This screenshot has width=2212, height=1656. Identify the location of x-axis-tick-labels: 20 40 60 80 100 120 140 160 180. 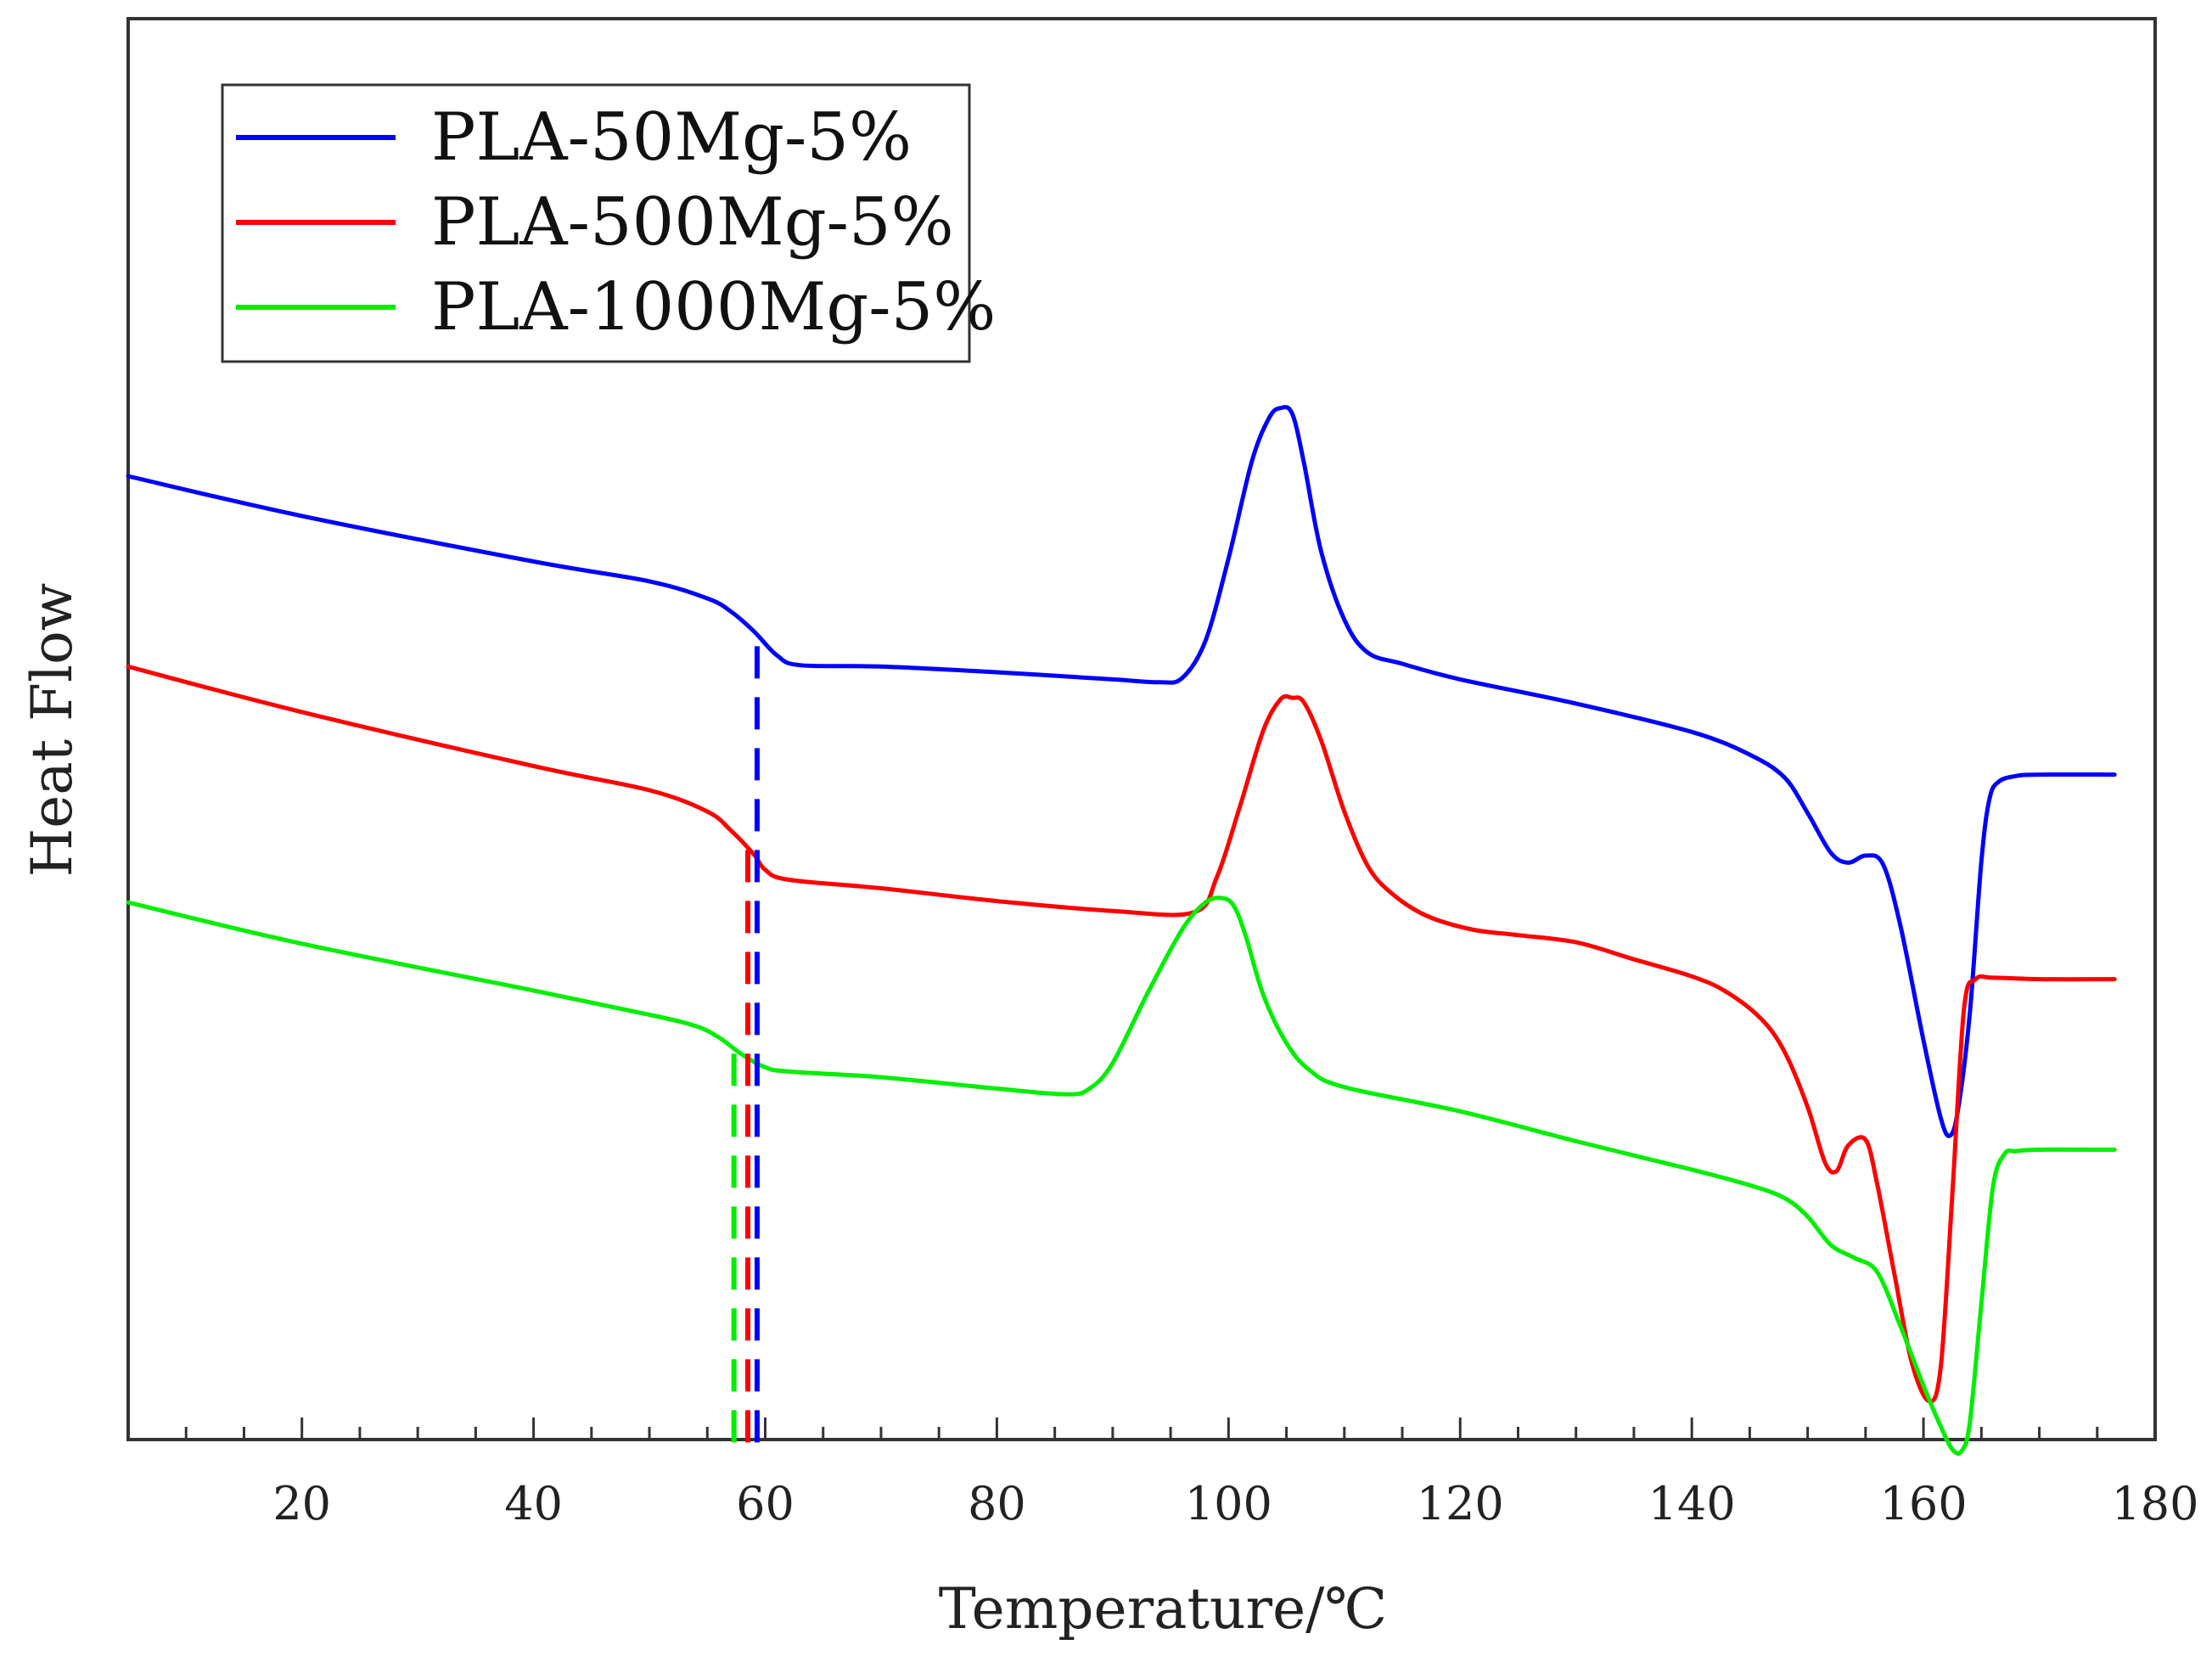
(1235, 1503).